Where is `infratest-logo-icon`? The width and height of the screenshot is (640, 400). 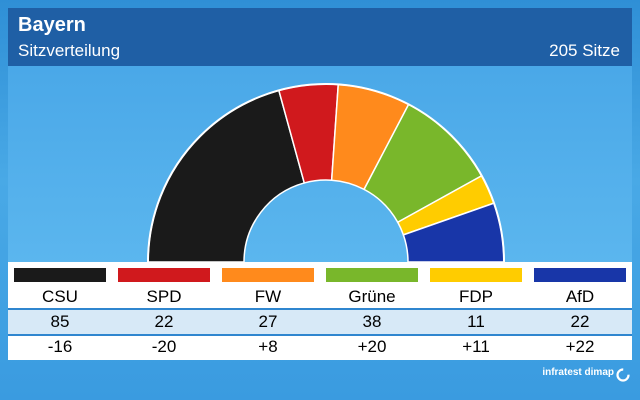
infratest-logo-icon is located at coordinates (623, 375).